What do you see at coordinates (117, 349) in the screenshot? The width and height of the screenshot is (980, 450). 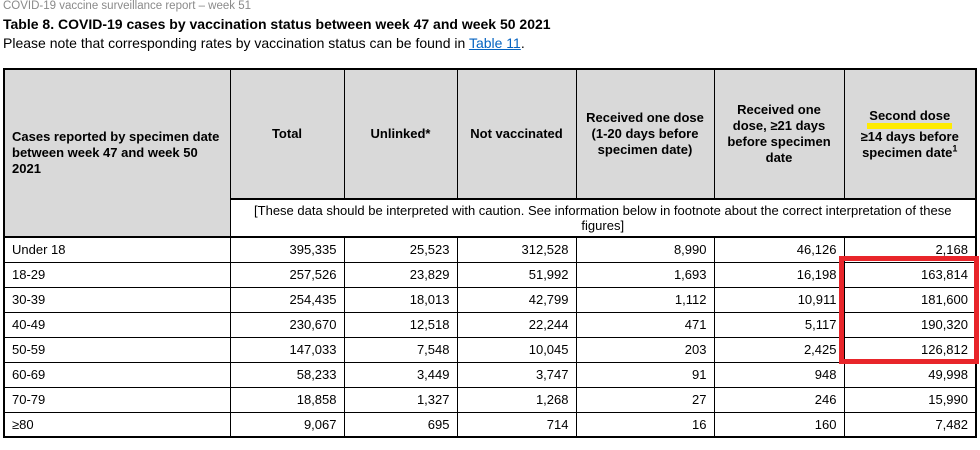 I see `cell-age-group: 50-59` at bounding box center [117, 349].